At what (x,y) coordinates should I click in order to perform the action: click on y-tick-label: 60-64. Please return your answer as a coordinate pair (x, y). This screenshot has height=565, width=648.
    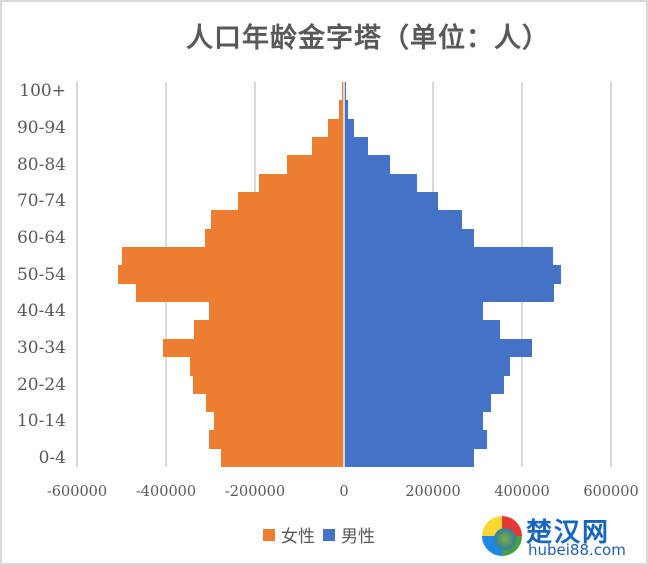
    Looking at the image, I should click on (41, 237).